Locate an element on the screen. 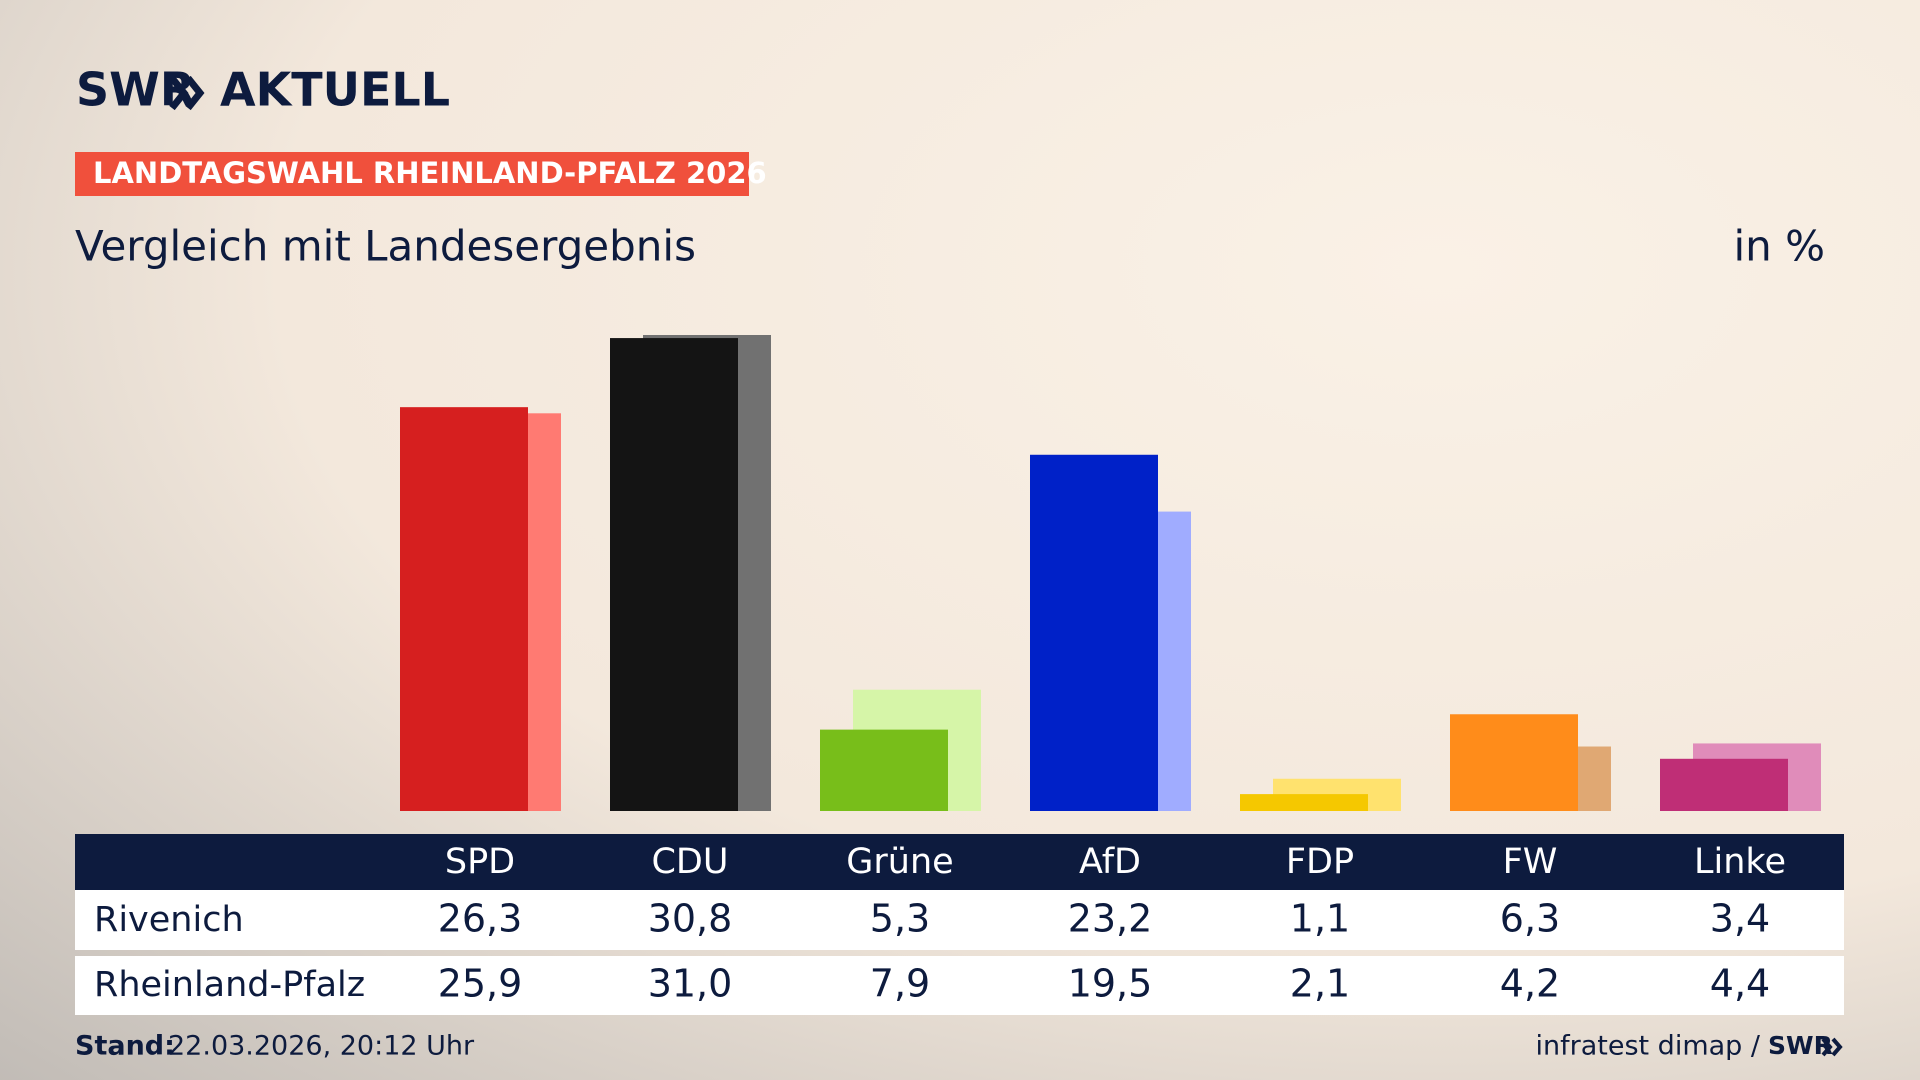 The image size is (1920, 1080). value-label: 1,1 is located at coordinates (1320, 919).